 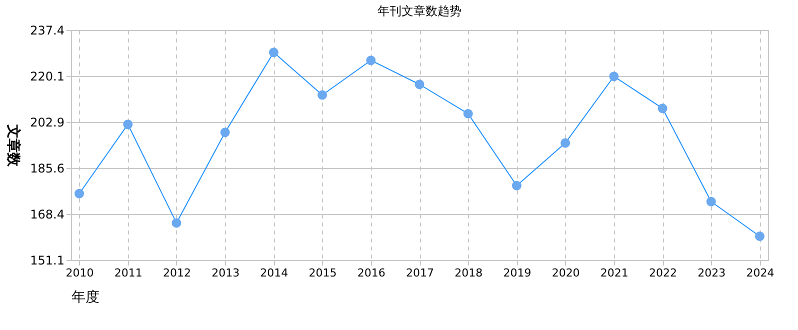 I want to click on x-tick-label: 2020, so click(x=566, y=273).